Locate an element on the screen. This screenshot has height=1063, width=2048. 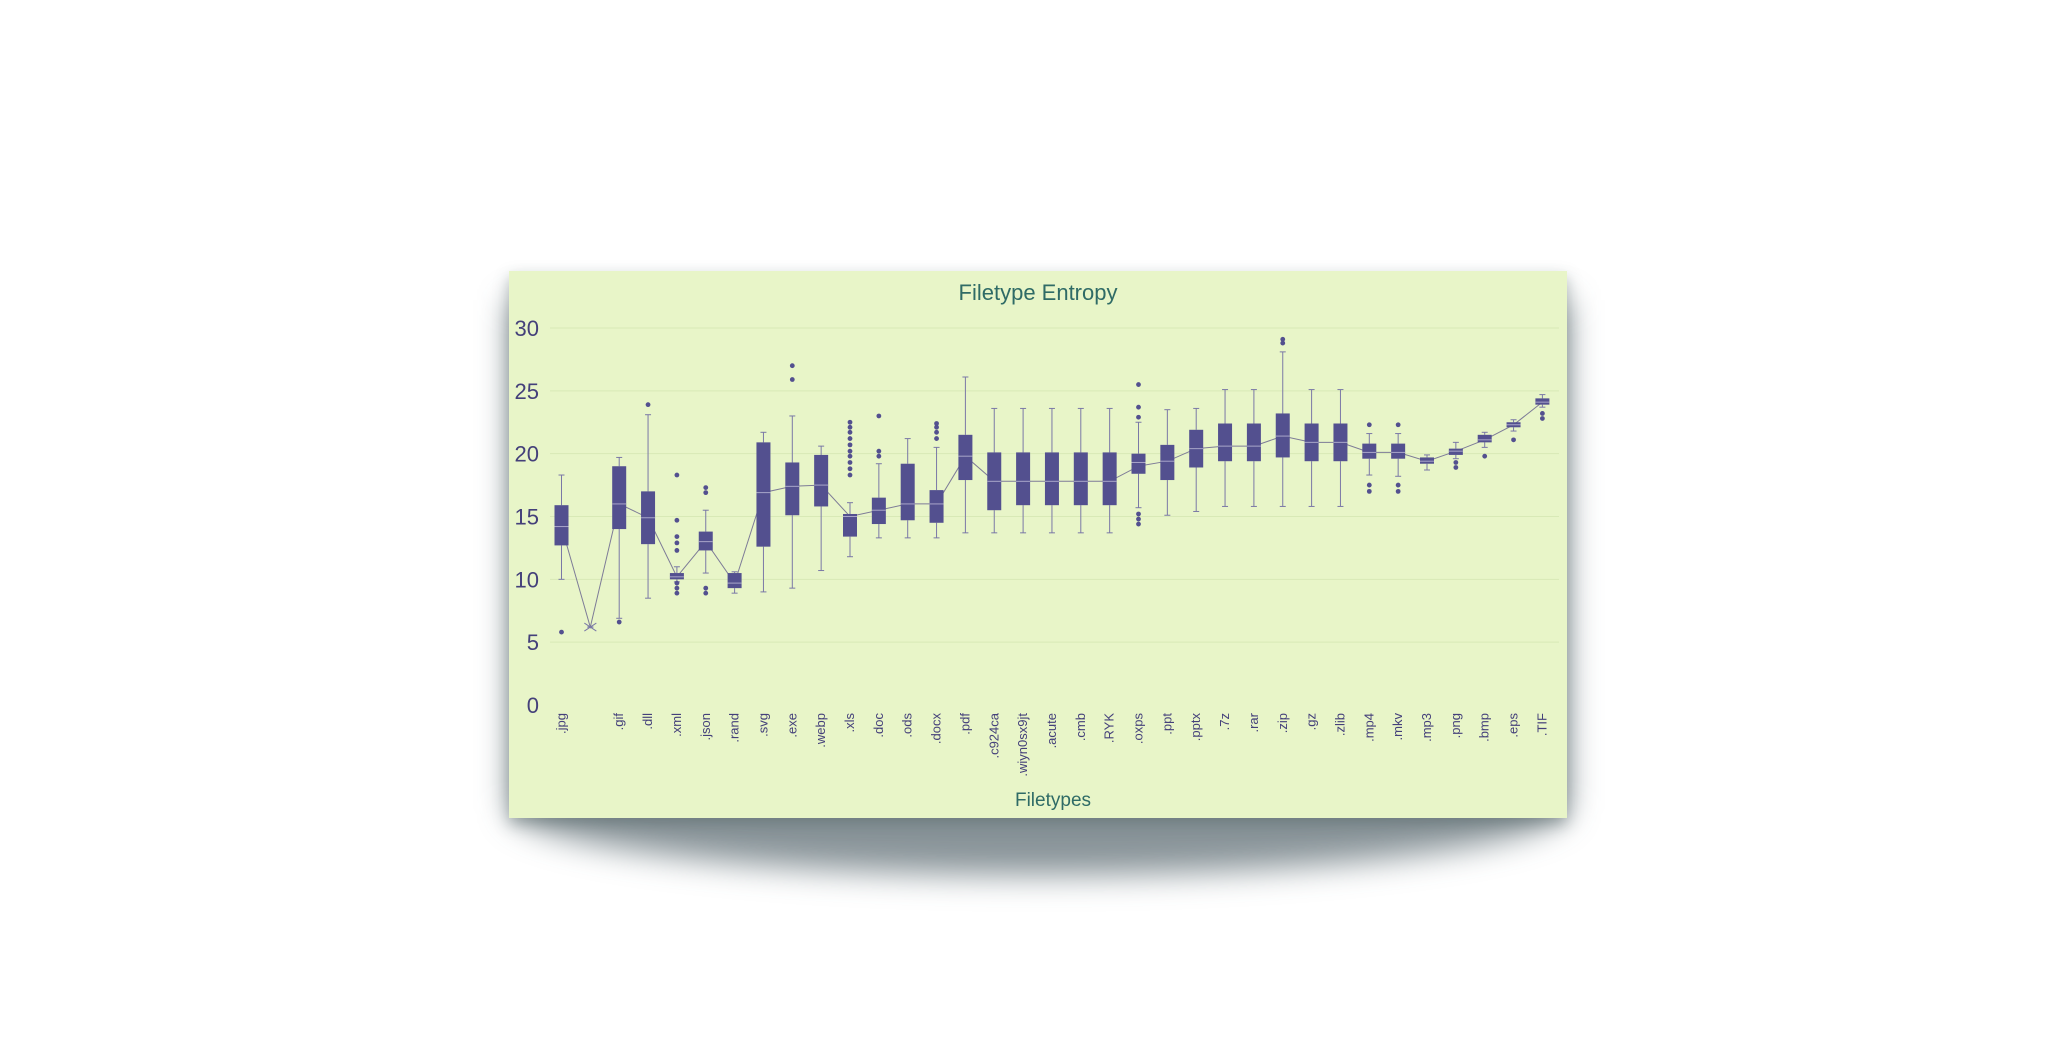
box-json is located at coordinates (705, 540).